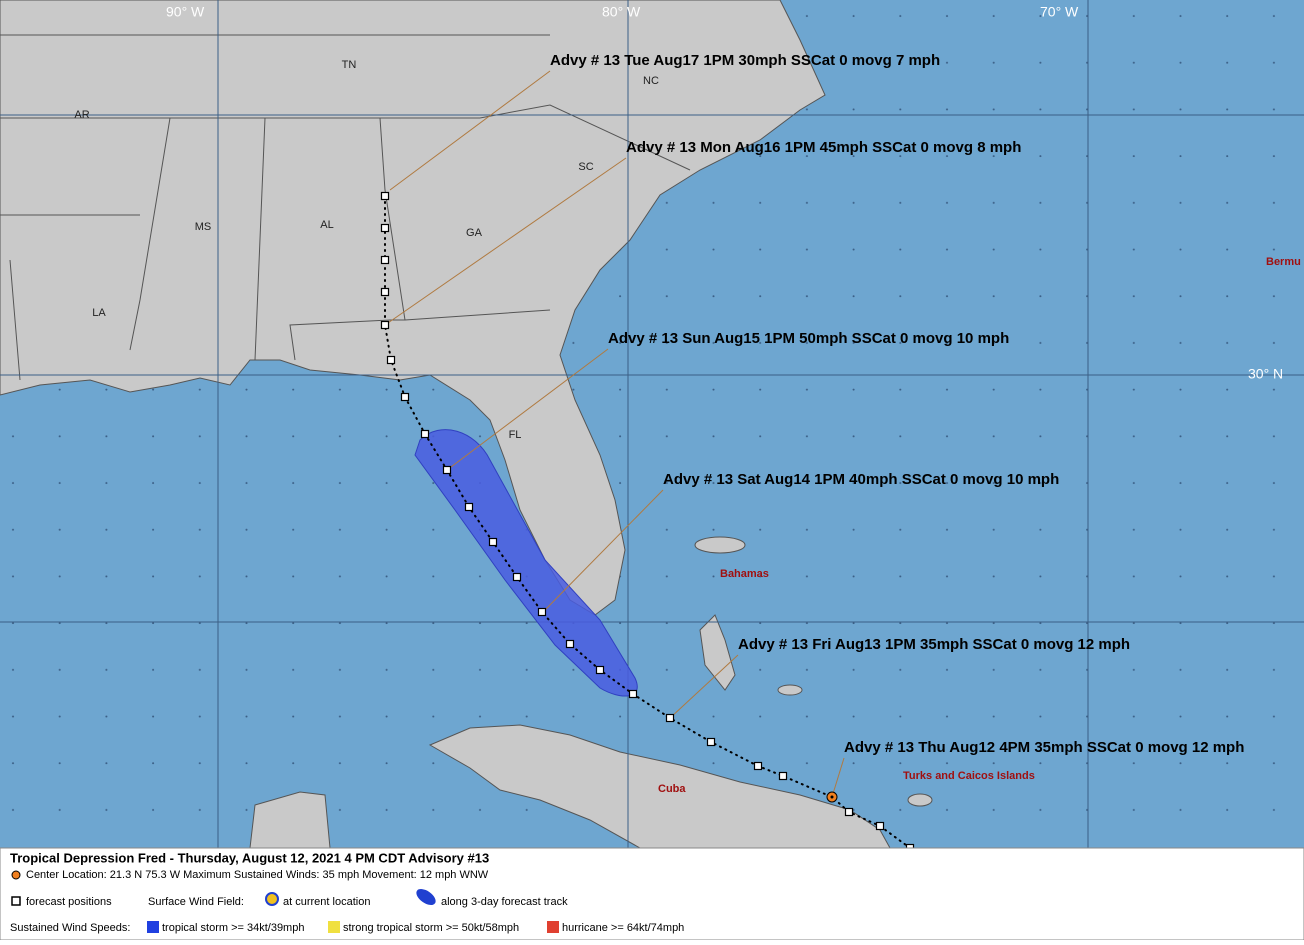  I want to click on place-label: Cuba, so click(672, 789).